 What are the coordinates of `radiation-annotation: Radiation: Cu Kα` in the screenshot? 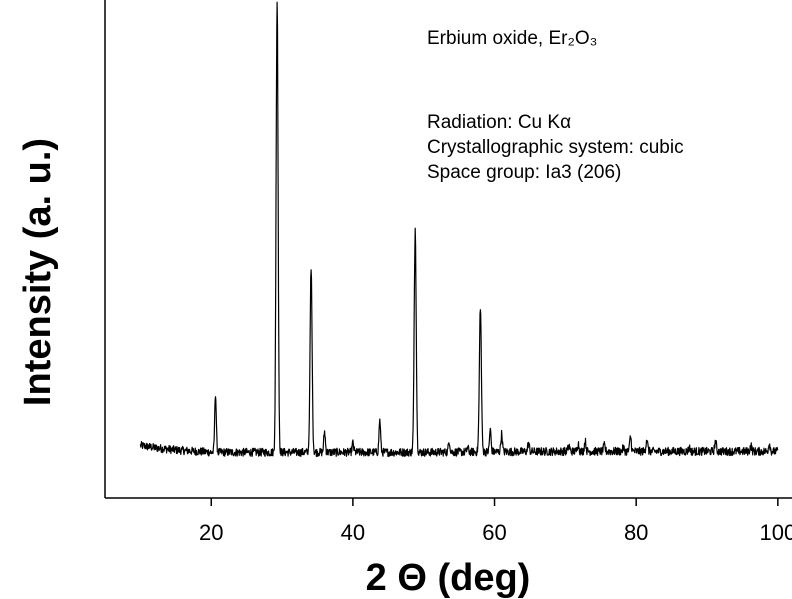 It's located at (499, 122).